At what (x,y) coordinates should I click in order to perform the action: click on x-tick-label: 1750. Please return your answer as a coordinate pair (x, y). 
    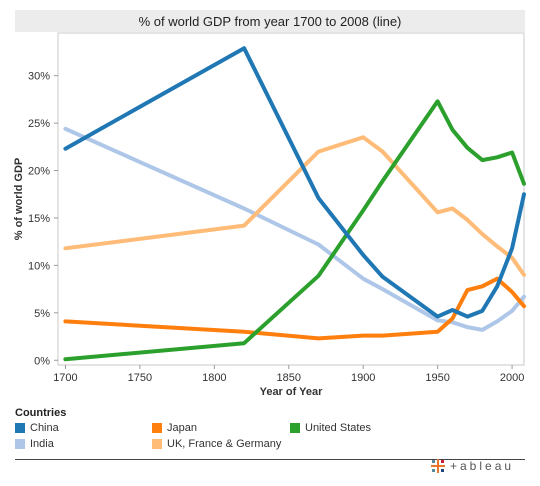
    Looking at the image, I should click on (140, 378).